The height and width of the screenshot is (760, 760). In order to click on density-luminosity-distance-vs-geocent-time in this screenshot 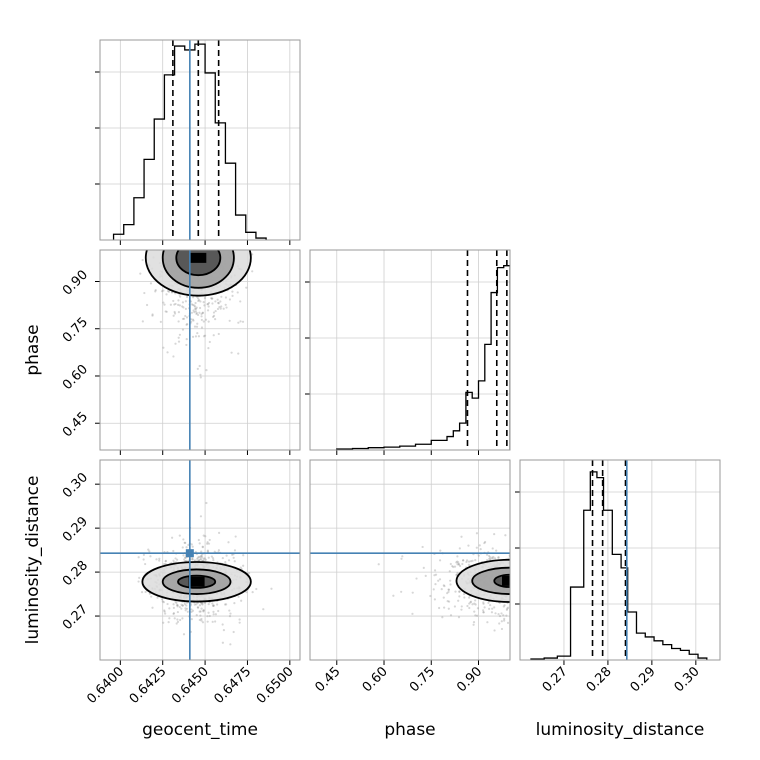, I will do `click(205, 573)`.